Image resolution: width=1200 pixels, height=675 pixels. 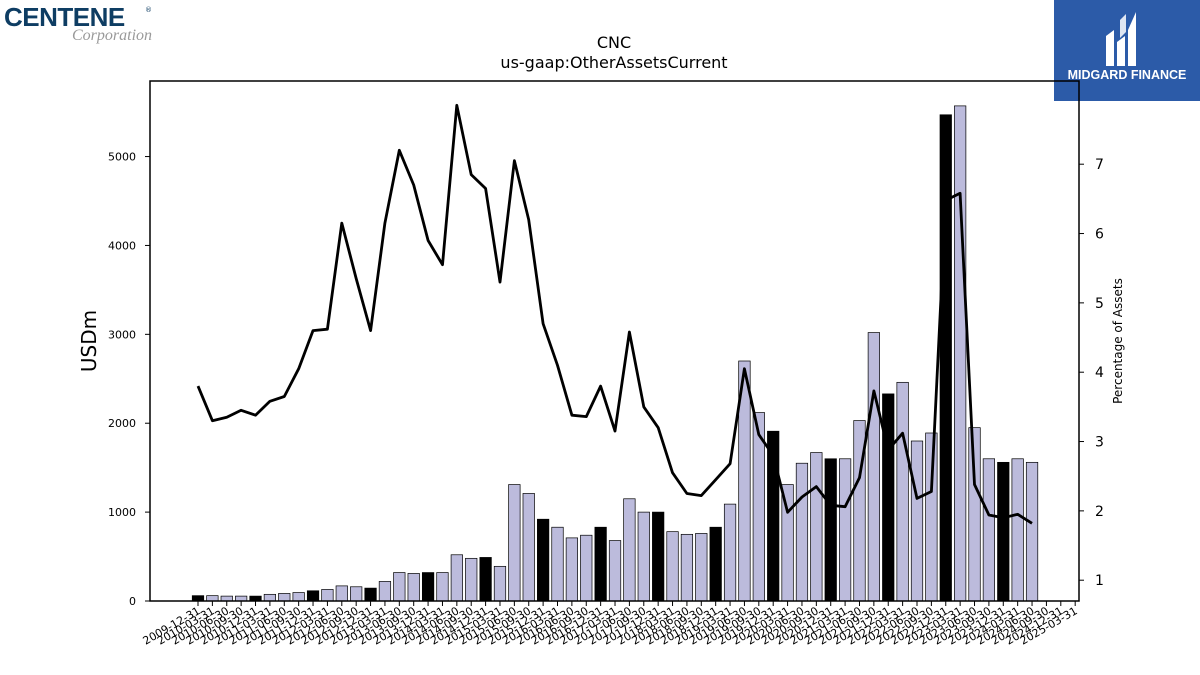 I want to click on y2-tick-label: 4, so click(x=1099, y=373).